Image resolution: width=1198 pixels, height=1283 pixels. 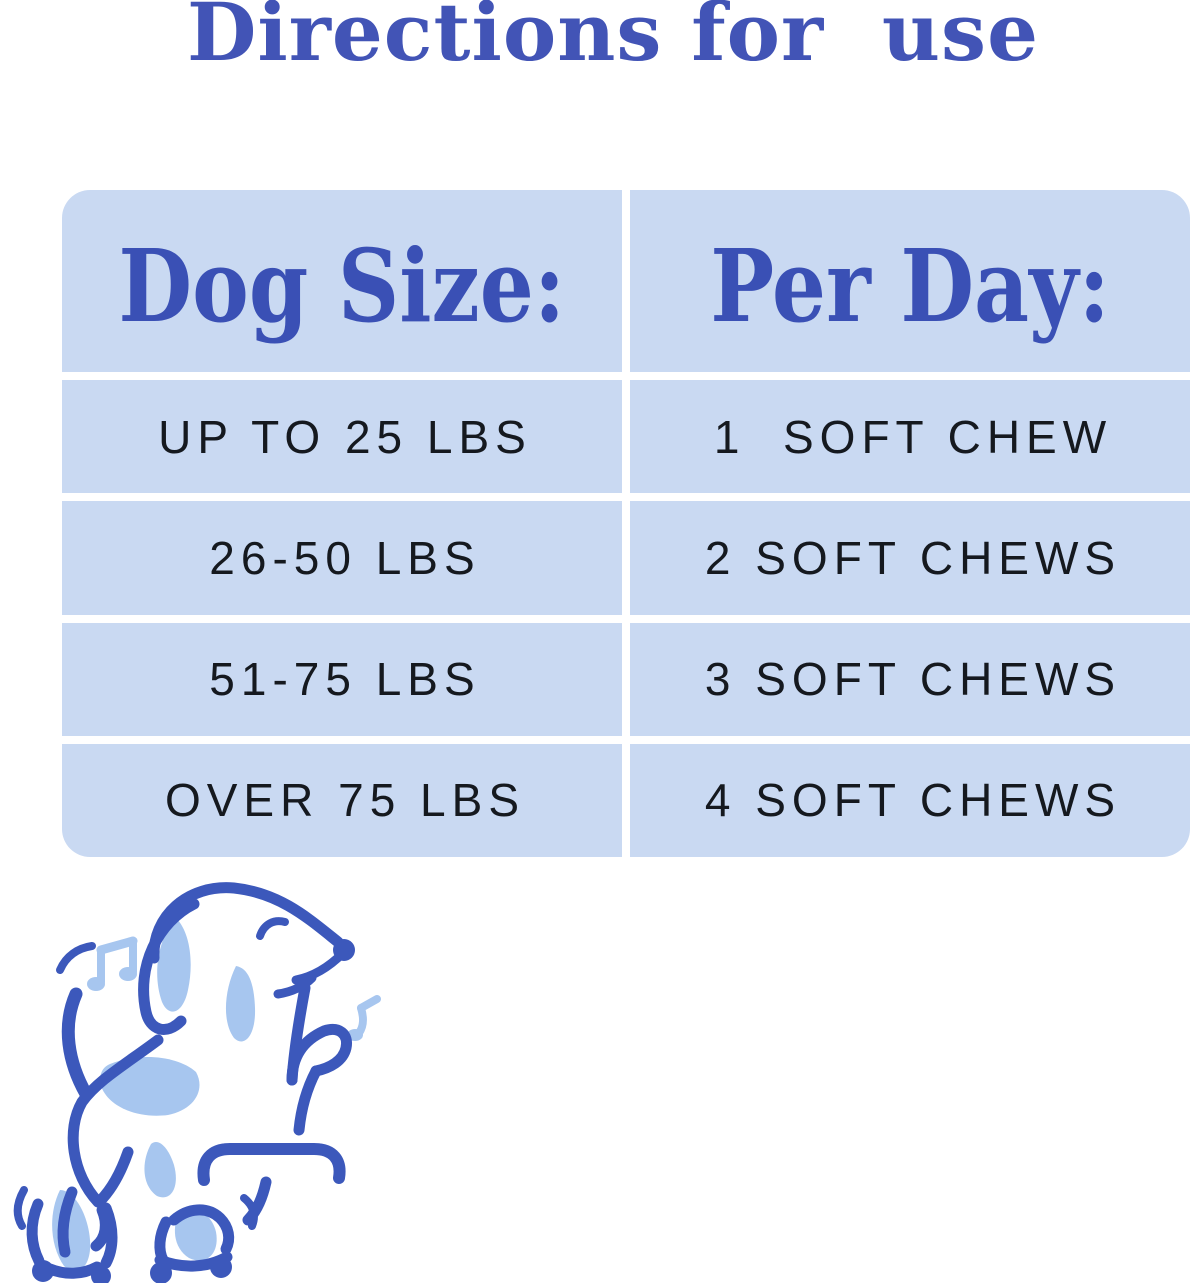 What do you see at coordinates (272, 928) in the screenshot?
I see `dog-eye` at bounding box center [272, 928].